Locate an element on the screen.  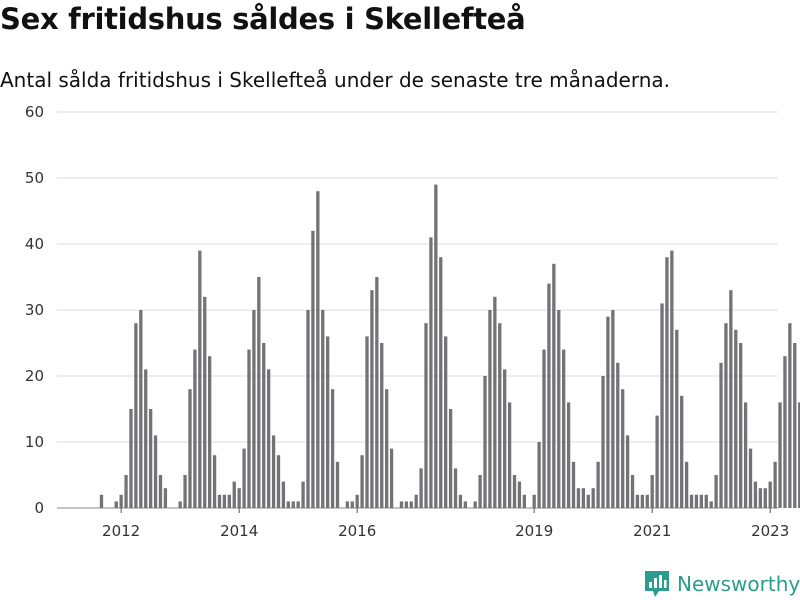
newsworthy-logo-text: Newsworthy is located at coordinates (738, 584).